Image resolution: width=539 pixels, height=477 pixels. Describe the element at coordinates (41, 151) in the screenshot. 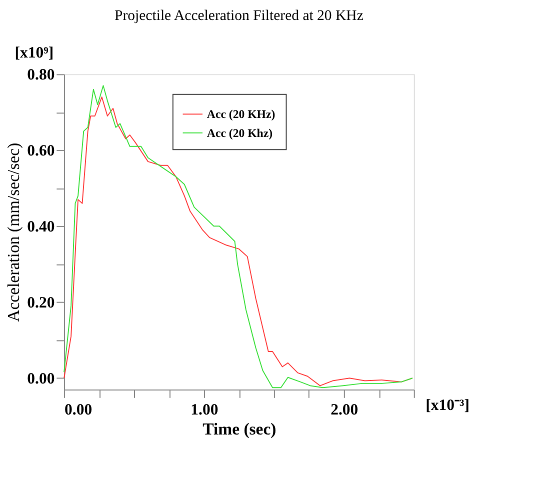

I see `y-tick-label: 0.60` at that location.